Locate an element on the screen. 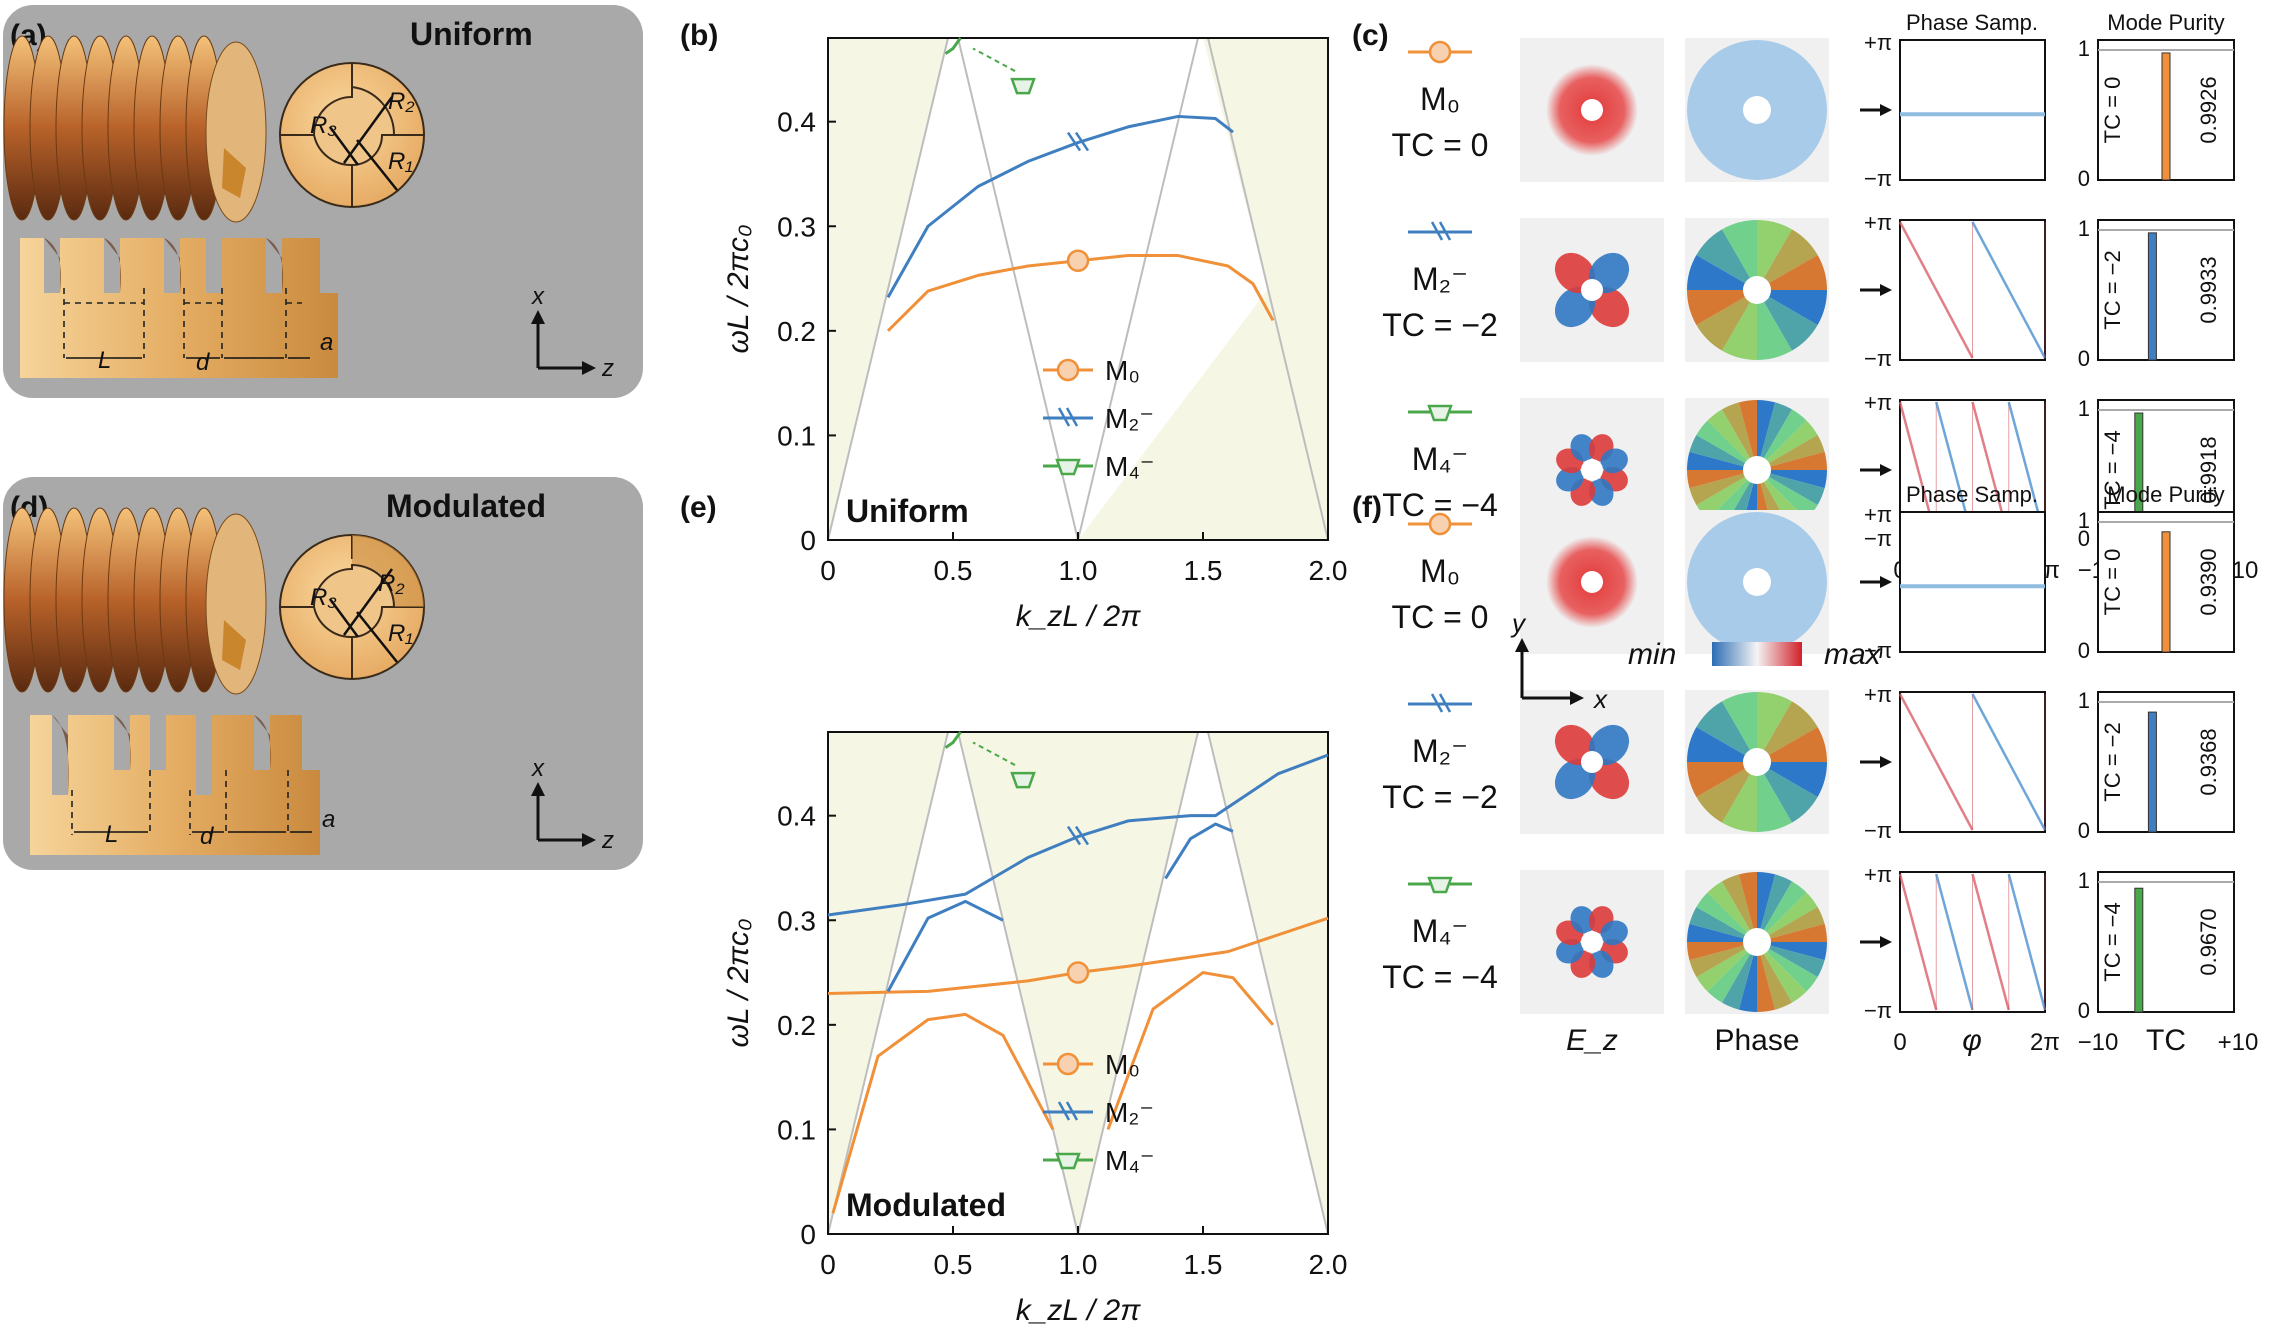 This screenshot has height=1340, width=2288. r3-label: R₃ is located at coordinates (323, 597).